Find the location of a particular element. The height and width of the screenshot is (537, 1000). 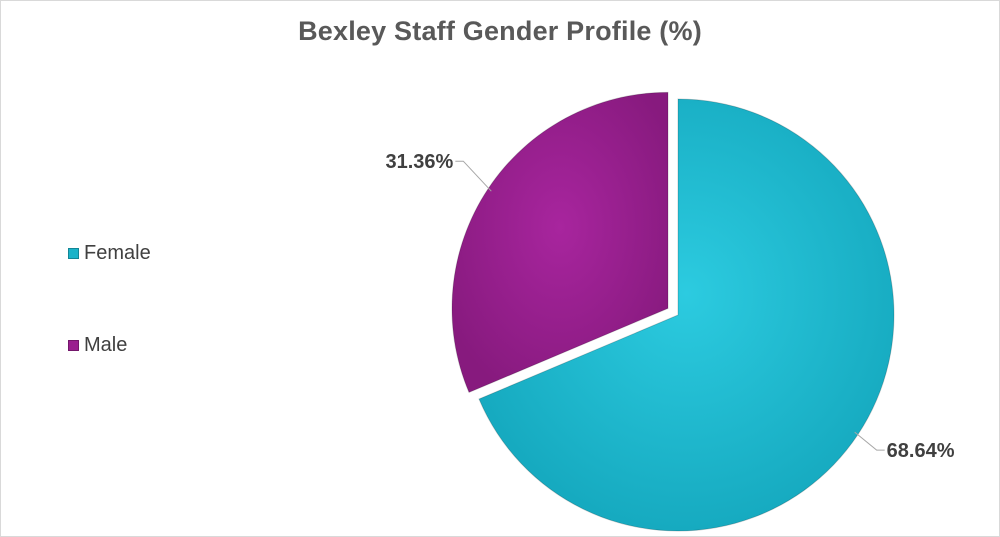

legend-item-male: Male is located at coordinates (109, 345).